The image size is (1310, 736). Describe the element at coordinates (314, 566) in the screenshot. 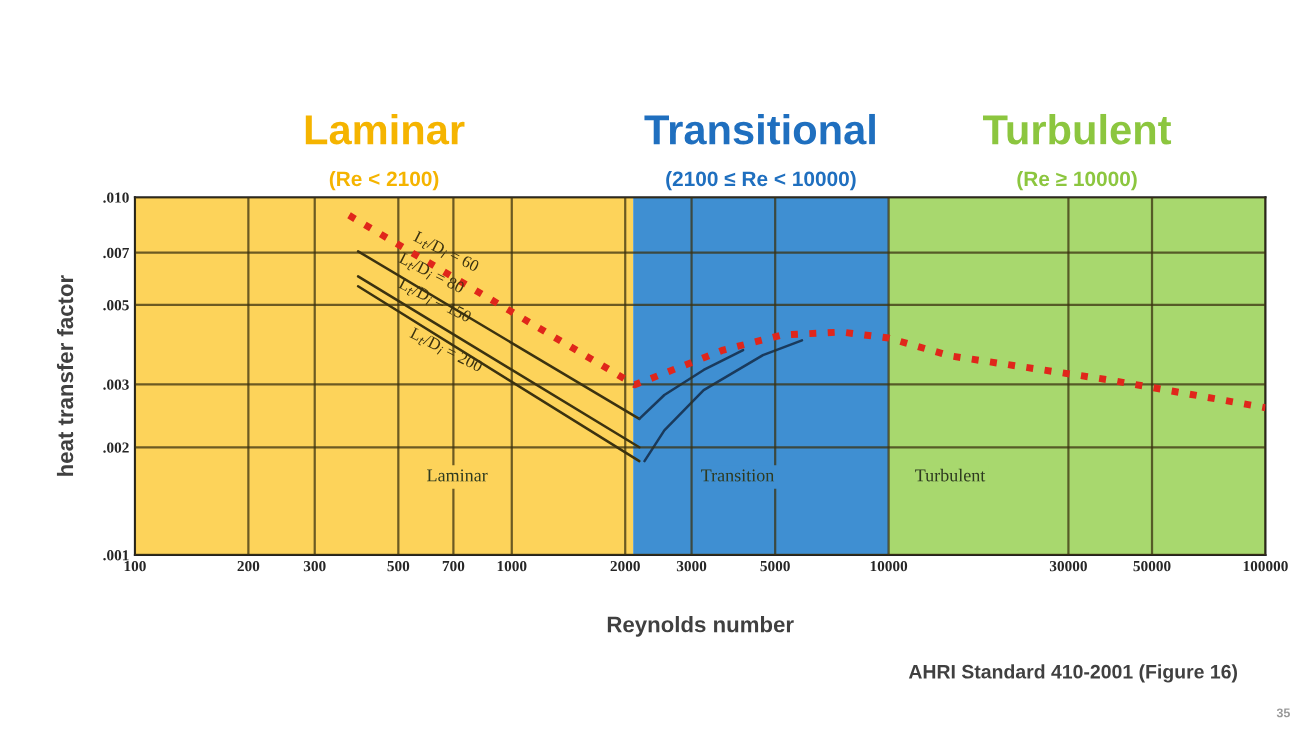

I see `x-tick-label: 300` at that location.